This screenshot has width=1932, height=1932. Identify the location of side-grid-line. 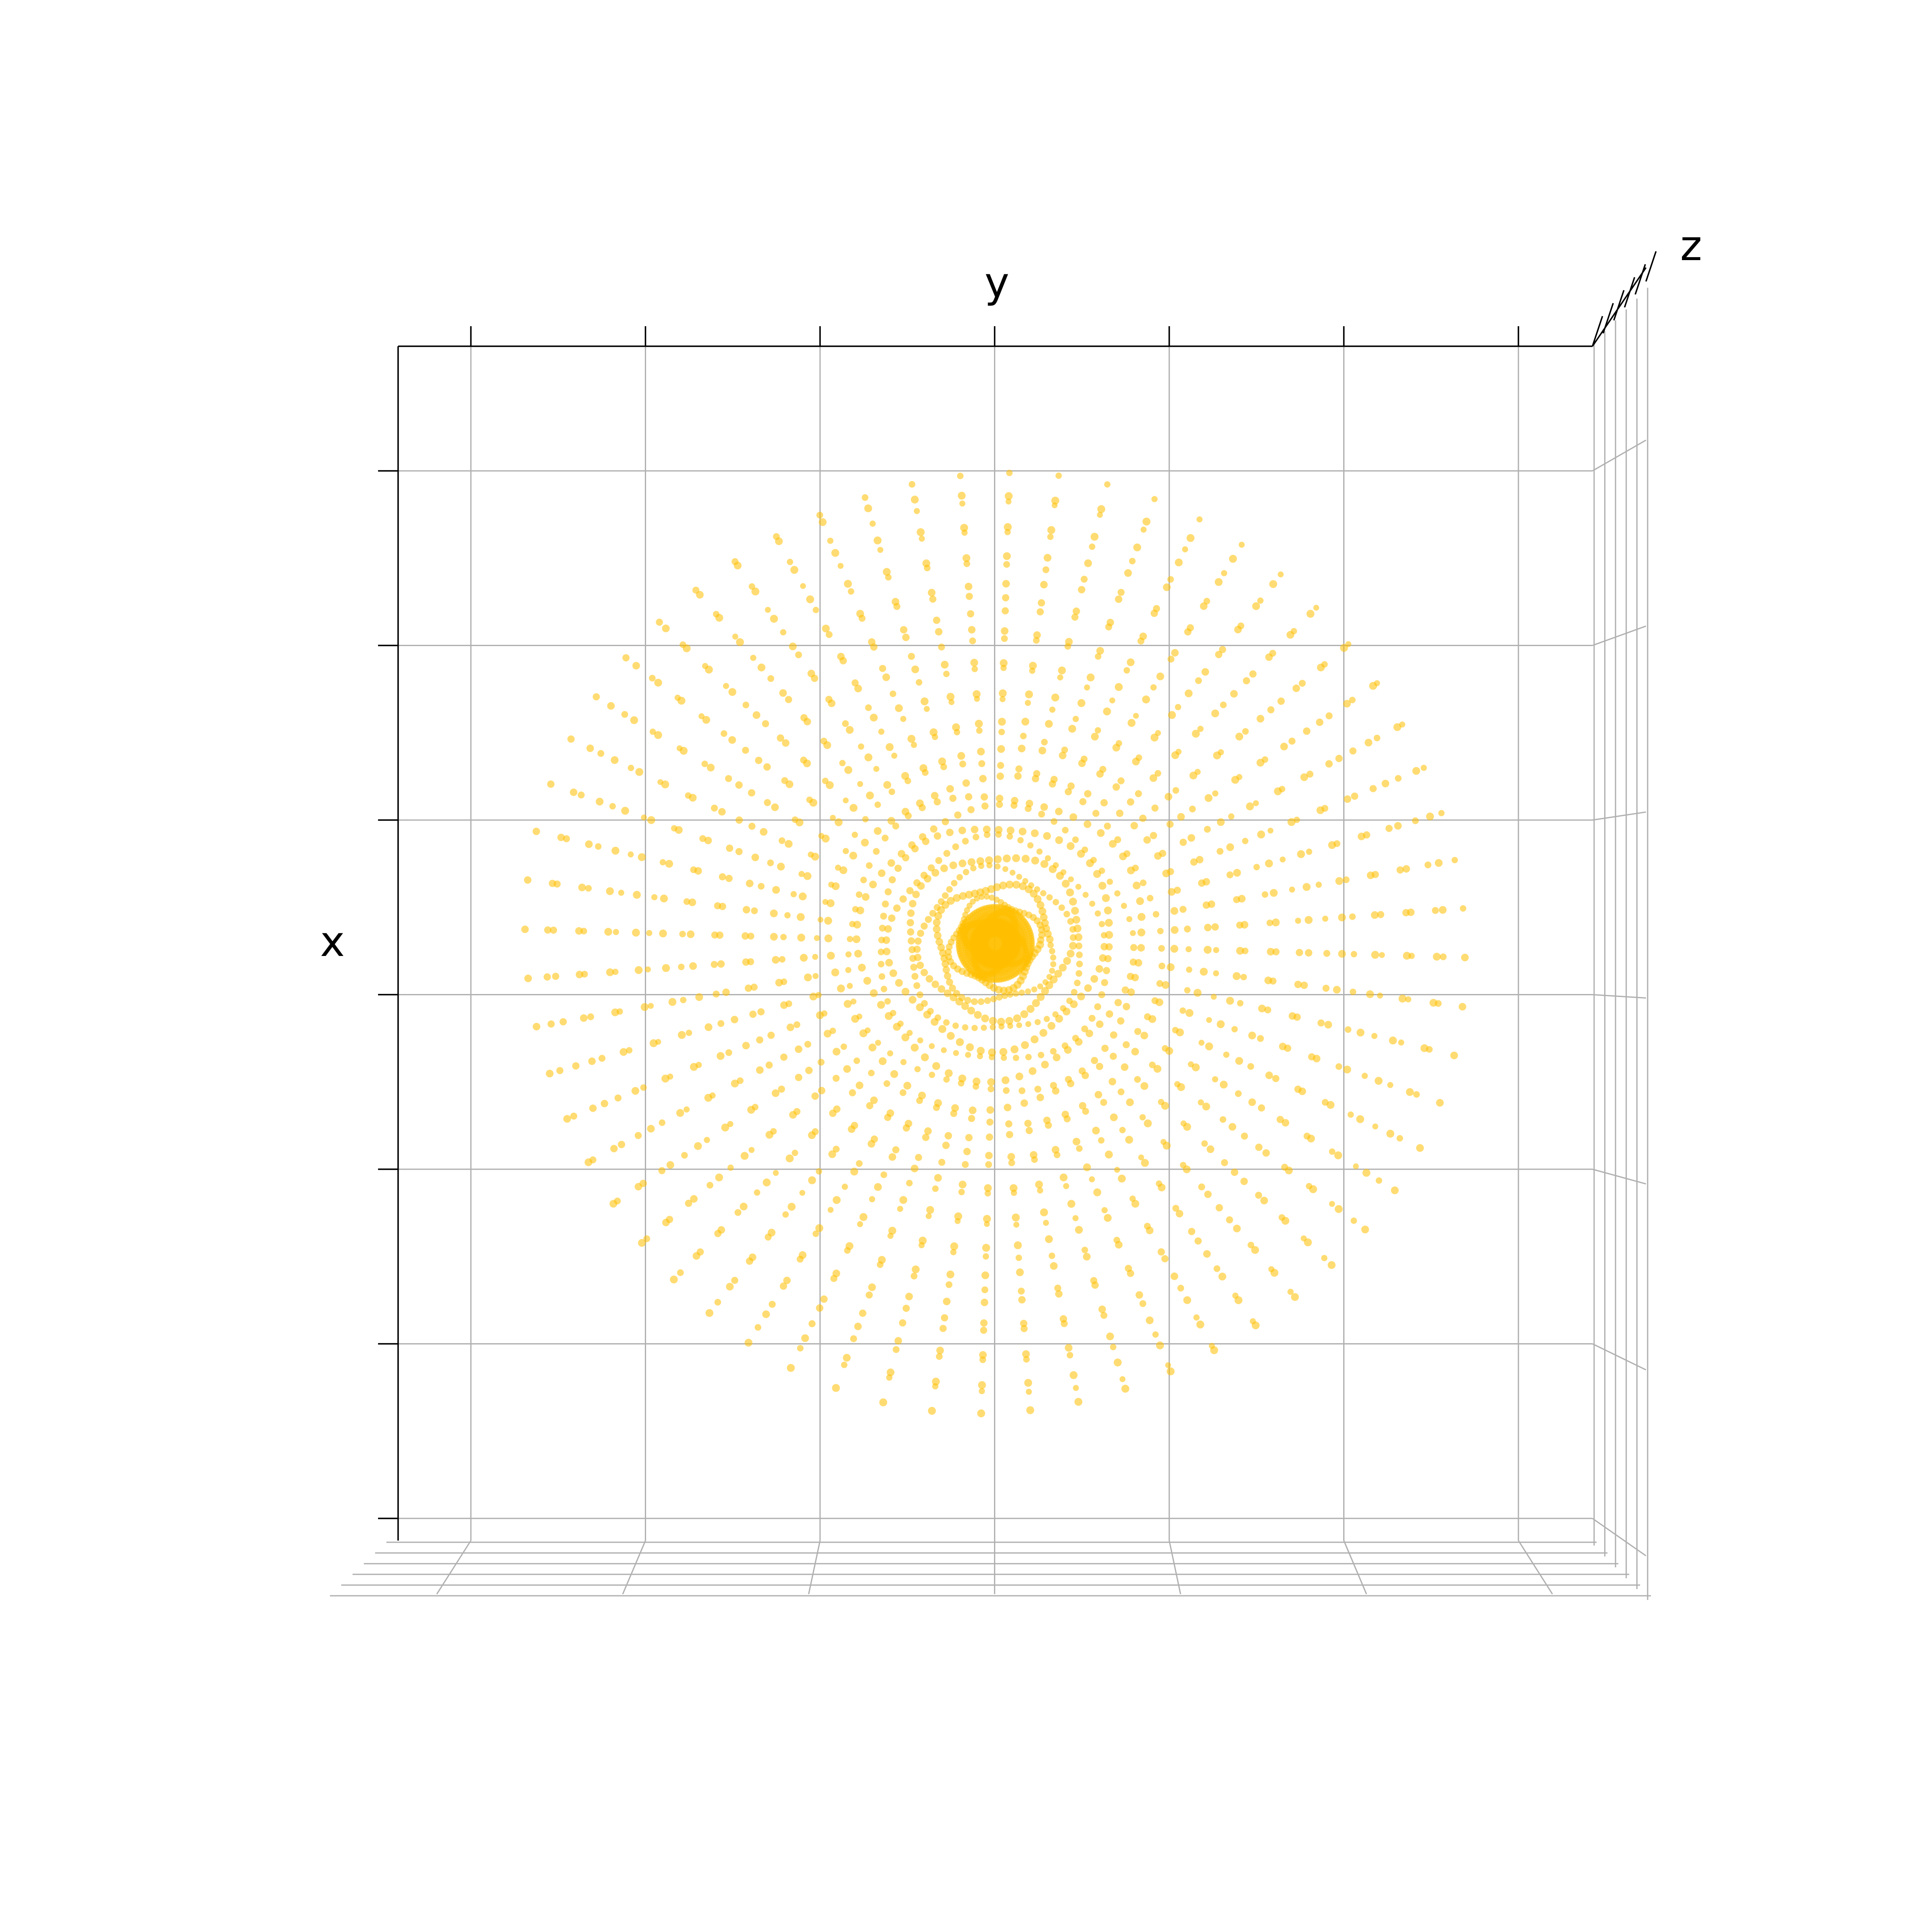
(1619, 996).